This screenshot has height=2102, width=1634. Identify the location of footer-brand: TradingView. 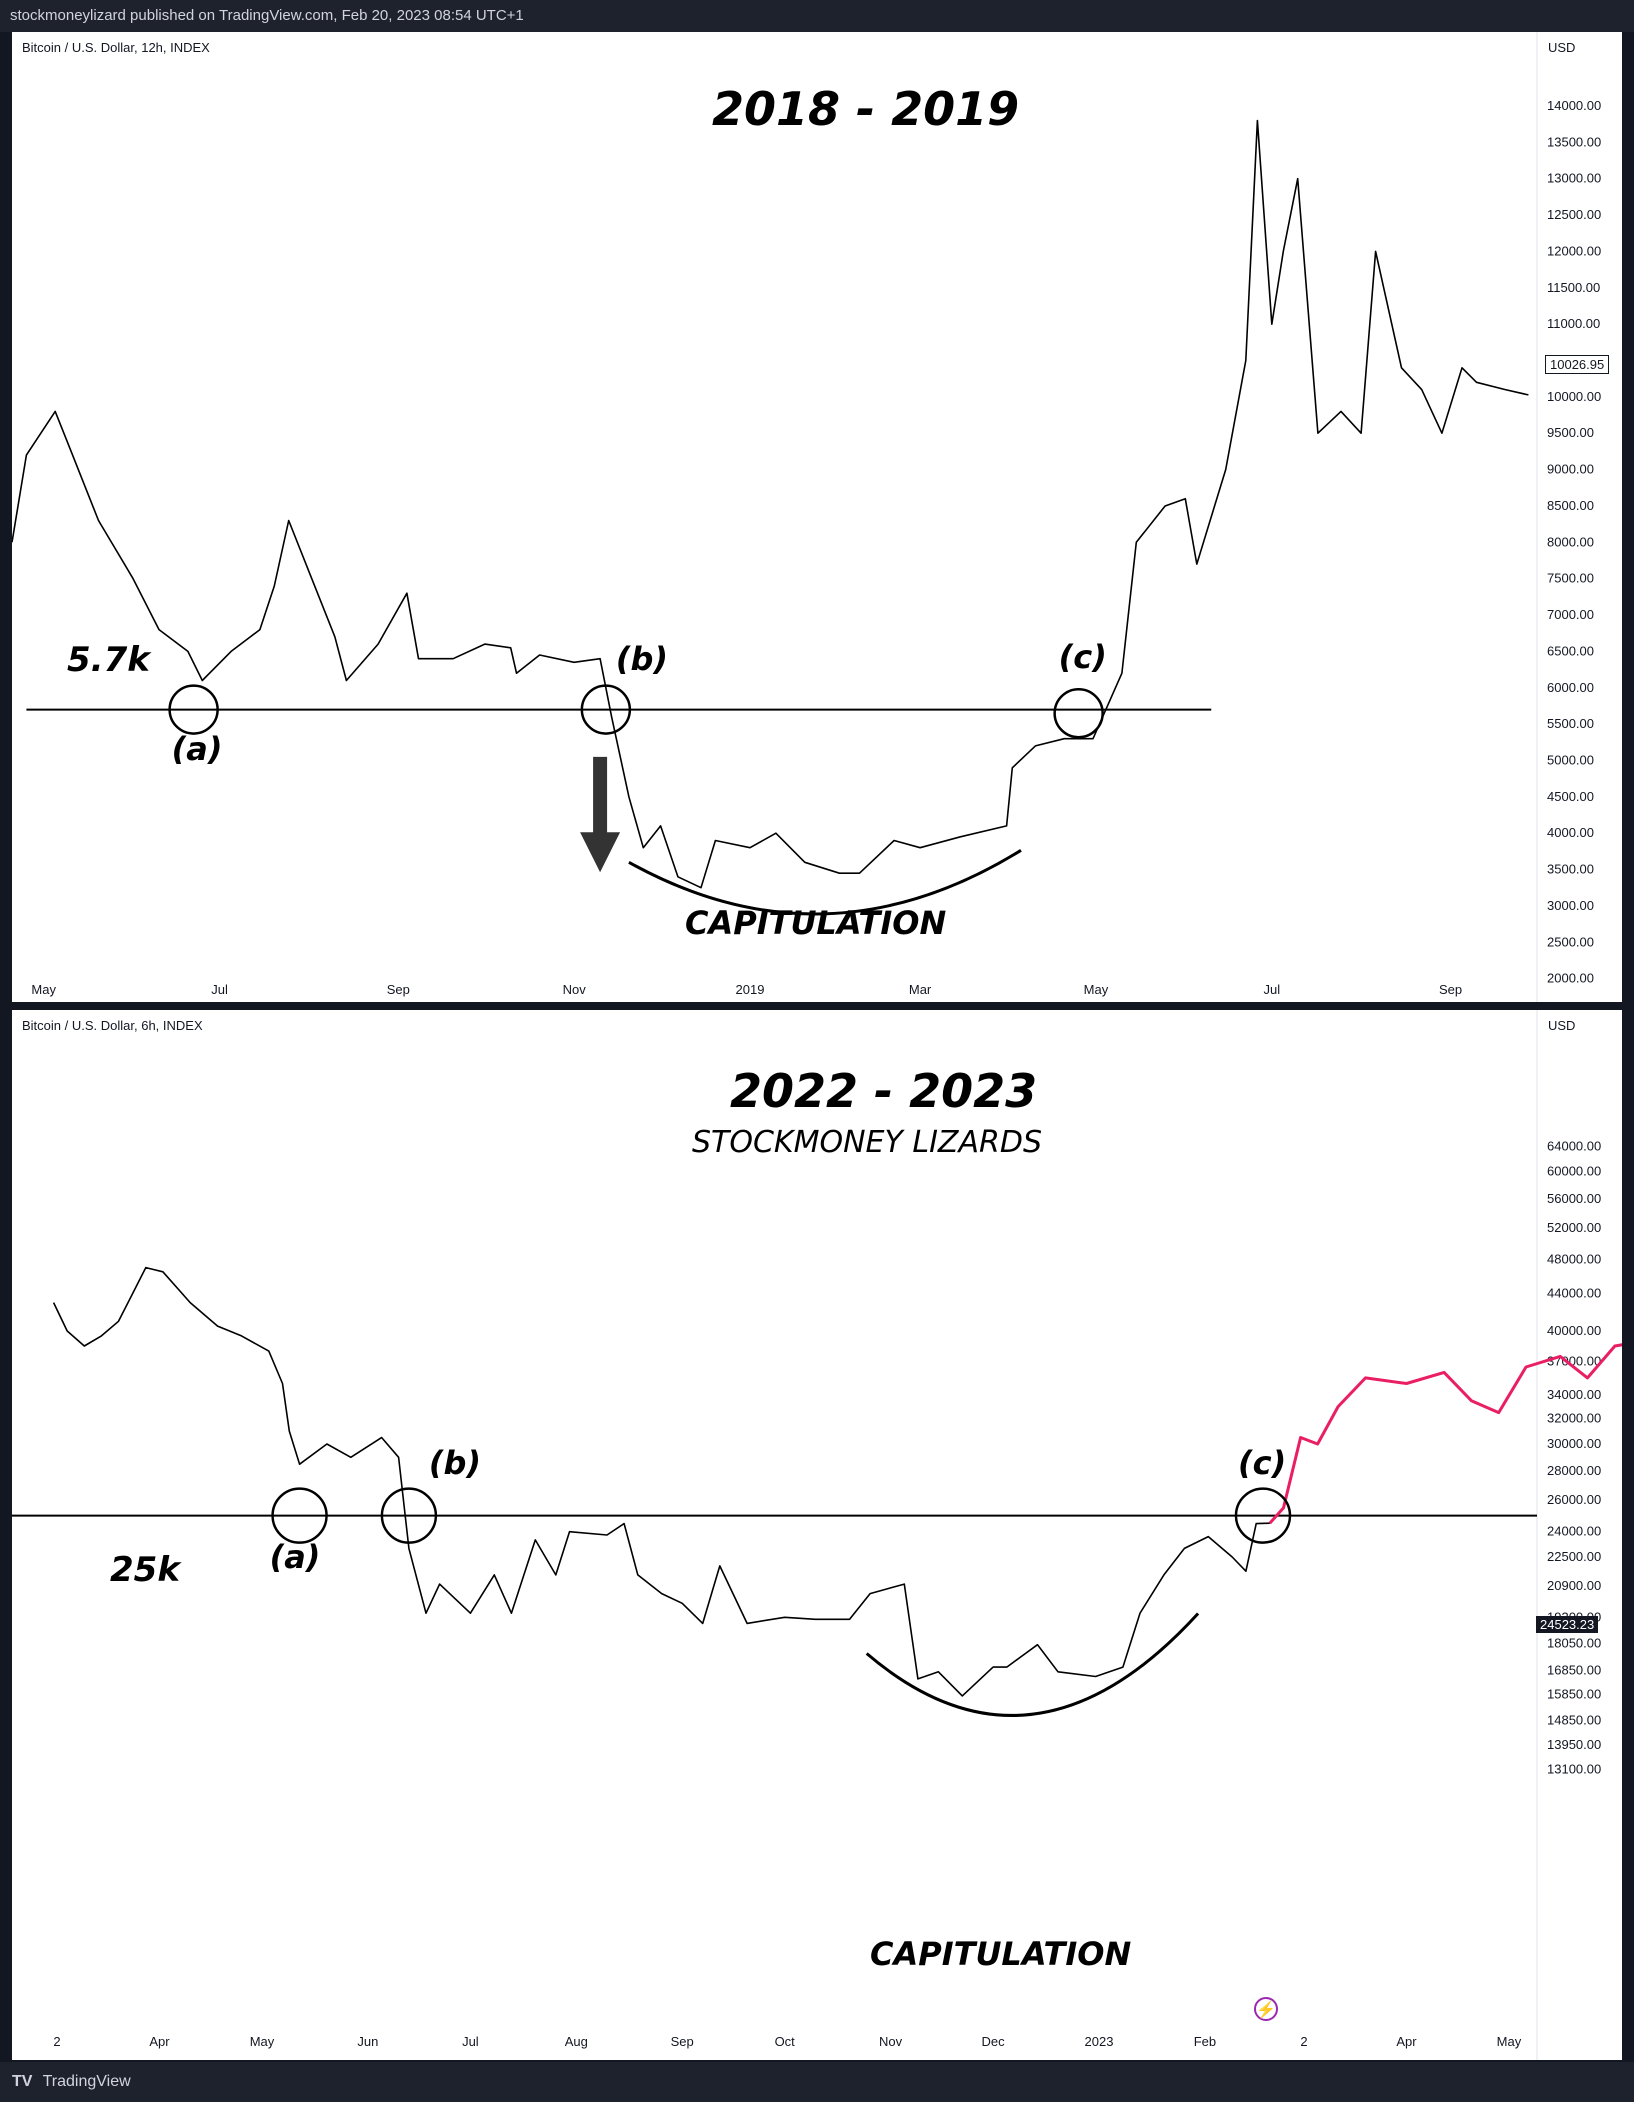
(86, 2081).